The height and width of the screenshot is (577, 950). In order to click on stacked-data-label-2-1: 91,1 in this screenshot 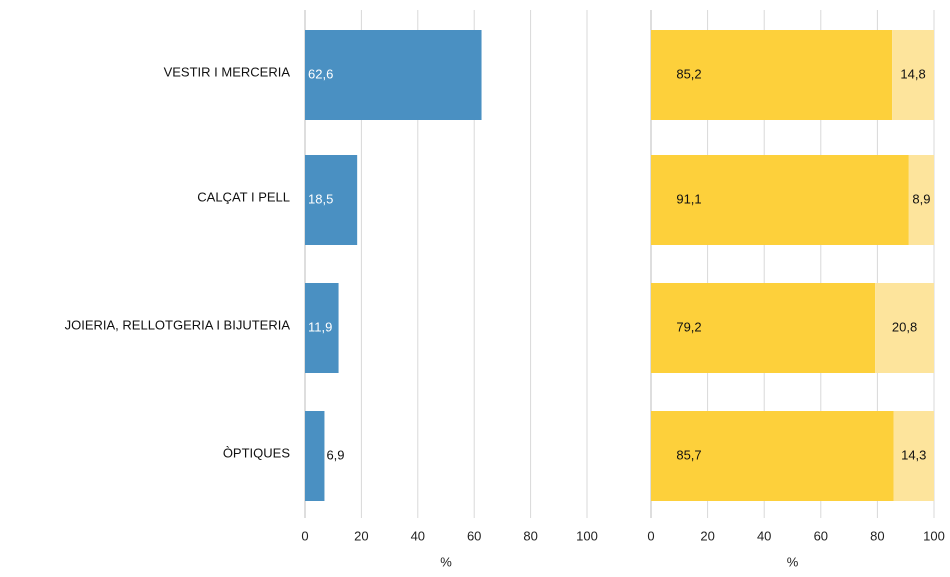, I will do `click(688, 198)`.